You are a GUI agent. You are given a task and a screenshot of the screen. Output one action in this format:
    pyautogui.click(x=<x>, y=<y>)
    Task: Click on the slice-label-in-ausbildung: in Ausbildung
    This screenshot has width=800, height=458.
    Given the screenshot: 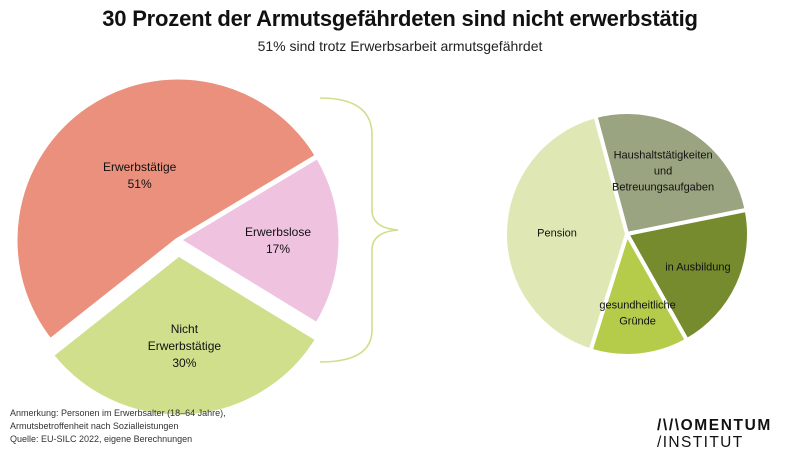 What is the action you would take?
    pyautogui.click(x=697, y=267)
    